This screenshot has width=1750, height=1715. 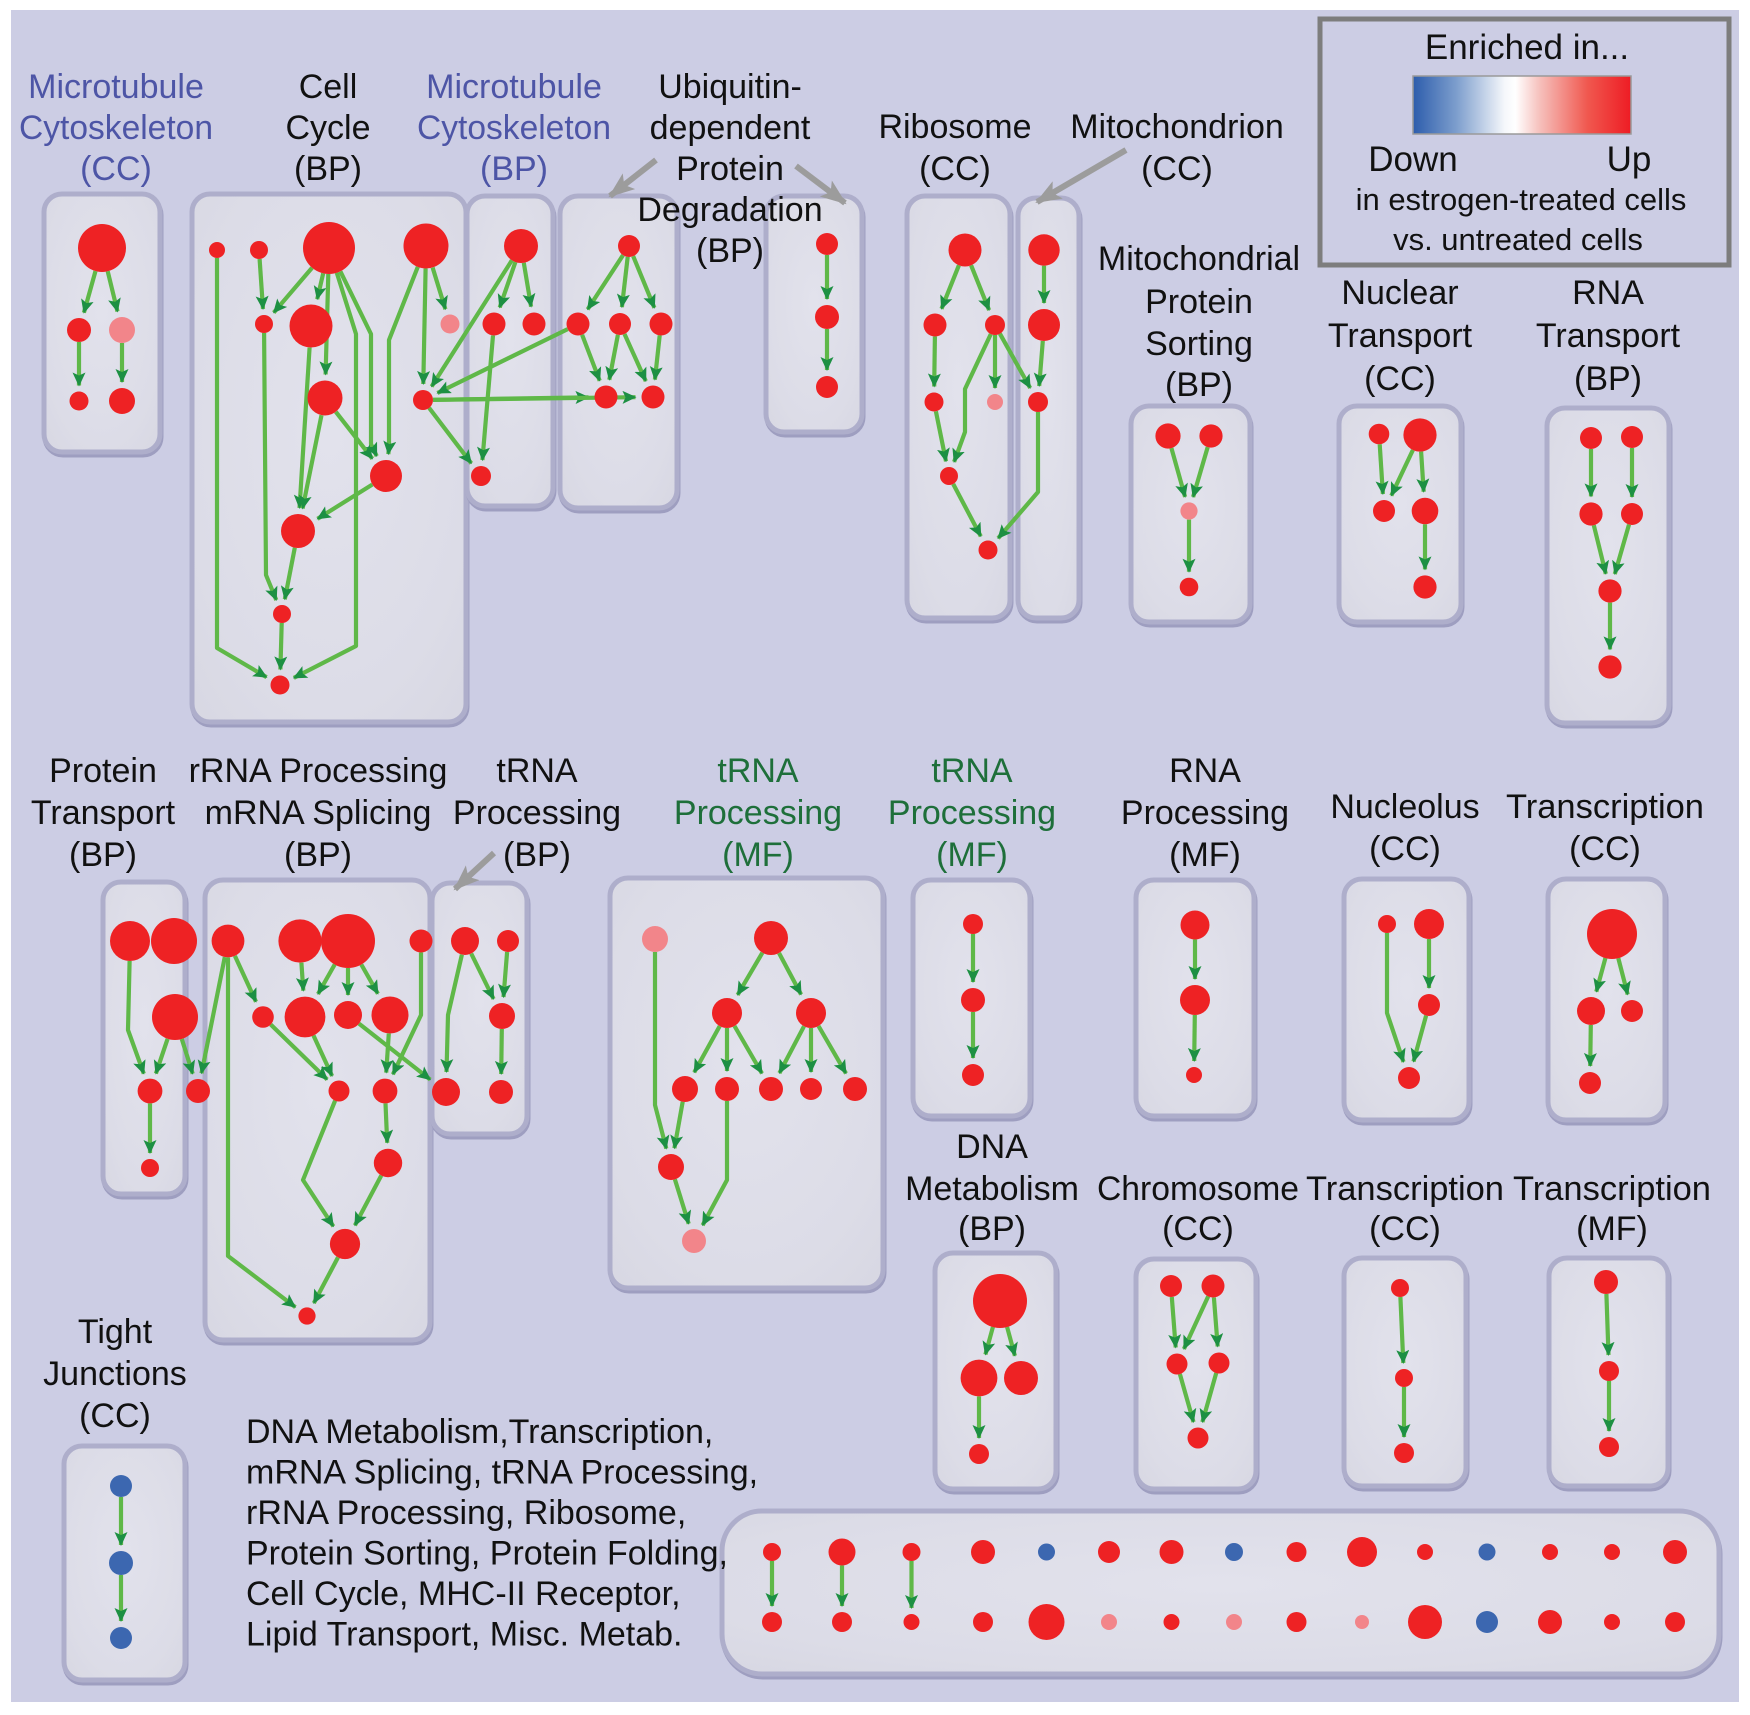 I want to click on svg-text: Cell, so click(x=328, y=87).